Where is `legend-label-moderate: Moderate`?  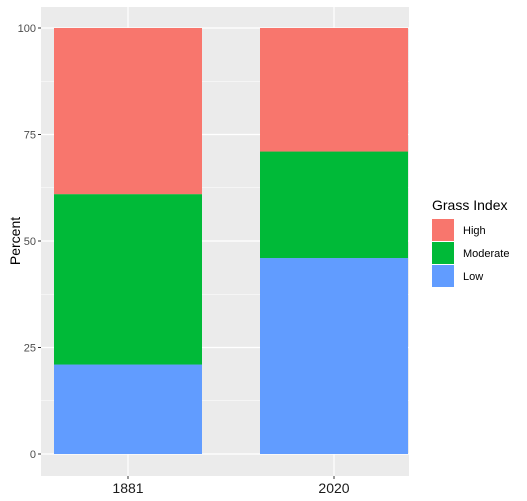
legend-label-moderate: Moderate is located at coordinates (486, 254).